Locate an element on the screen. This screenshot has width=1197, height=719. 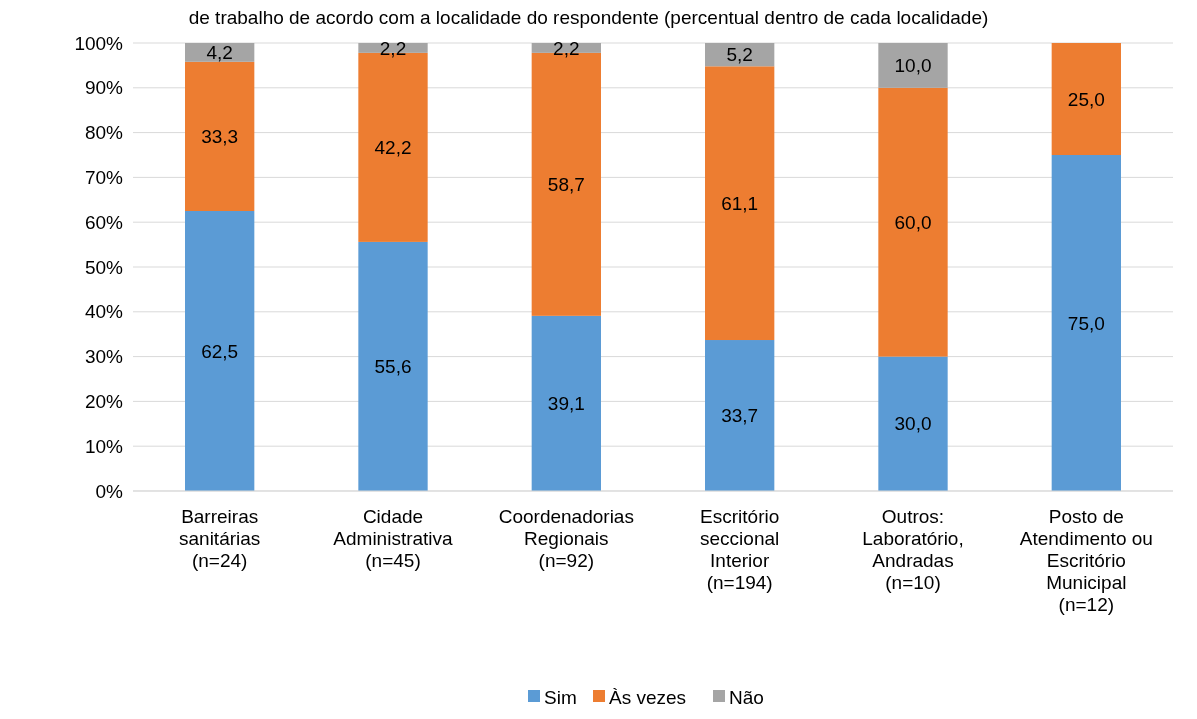
data-label: 42,2 is located at coordinates (393, 148).